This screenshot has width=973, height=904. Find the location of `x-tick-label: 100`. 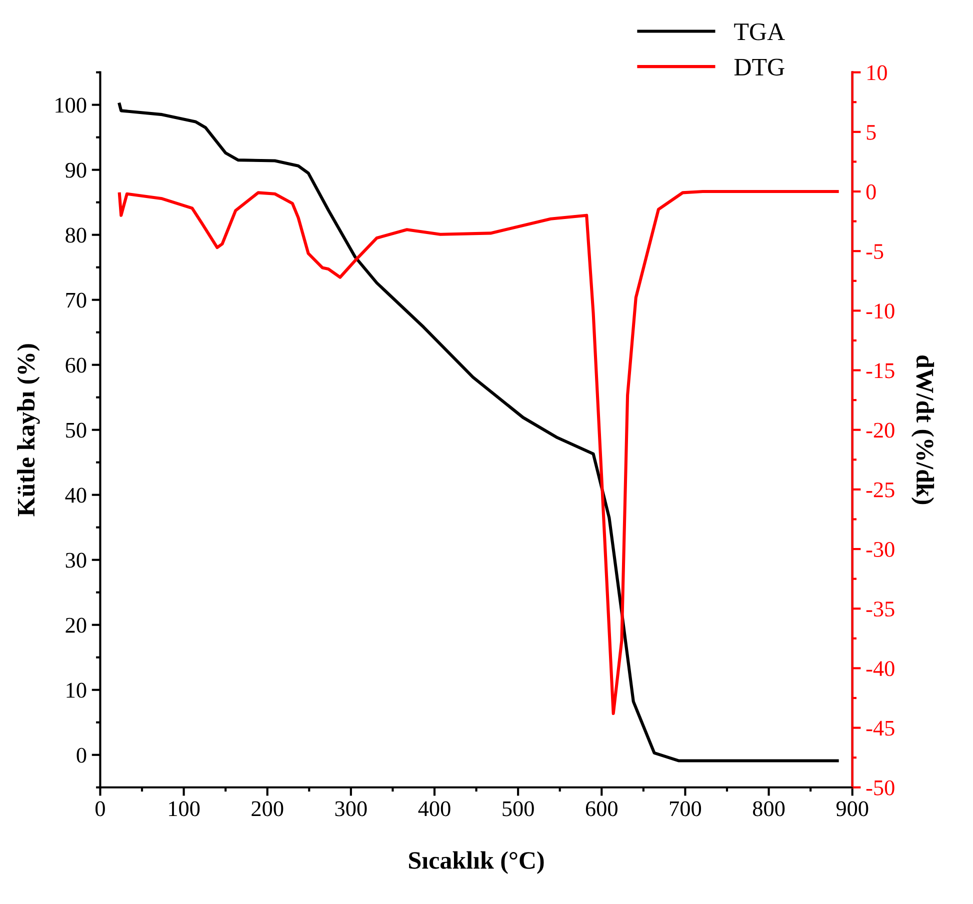

x-tick-label: 100 is located at coordinates (184, 808).